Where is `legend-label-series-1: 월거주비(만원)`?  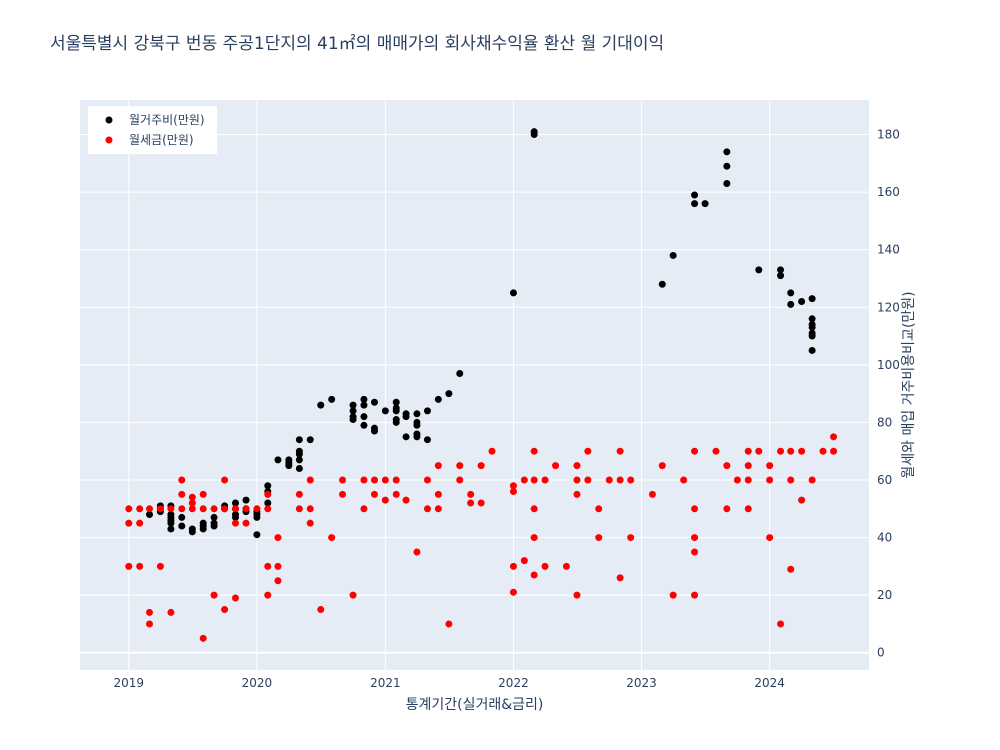 legend-label-series-1: 월거주비(만원) is located at coordinates (167, 120).